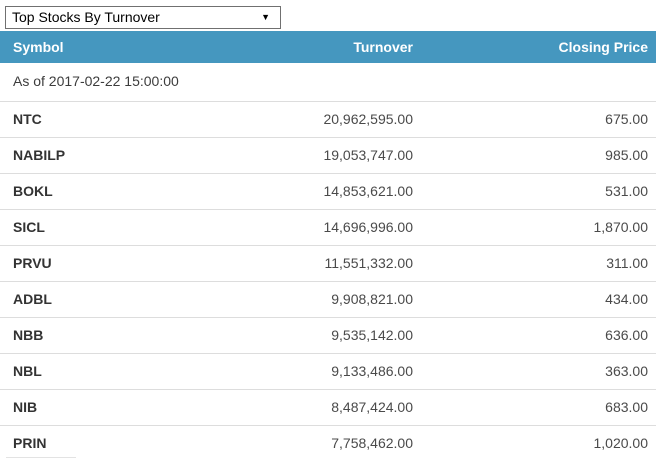 Image resolution: width=663 pixels, height=462 pixels. I want to click on closing-price-cell: 636.00, so click(538, 335).